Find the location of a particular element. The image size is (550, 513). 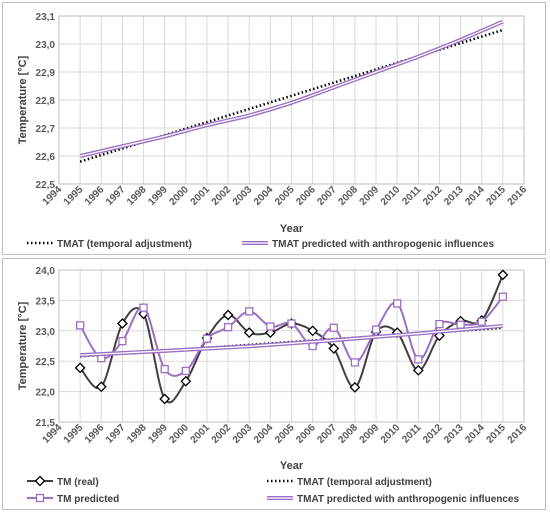

top-x-tick-label: 1997 is located at coordinates (116, 196).